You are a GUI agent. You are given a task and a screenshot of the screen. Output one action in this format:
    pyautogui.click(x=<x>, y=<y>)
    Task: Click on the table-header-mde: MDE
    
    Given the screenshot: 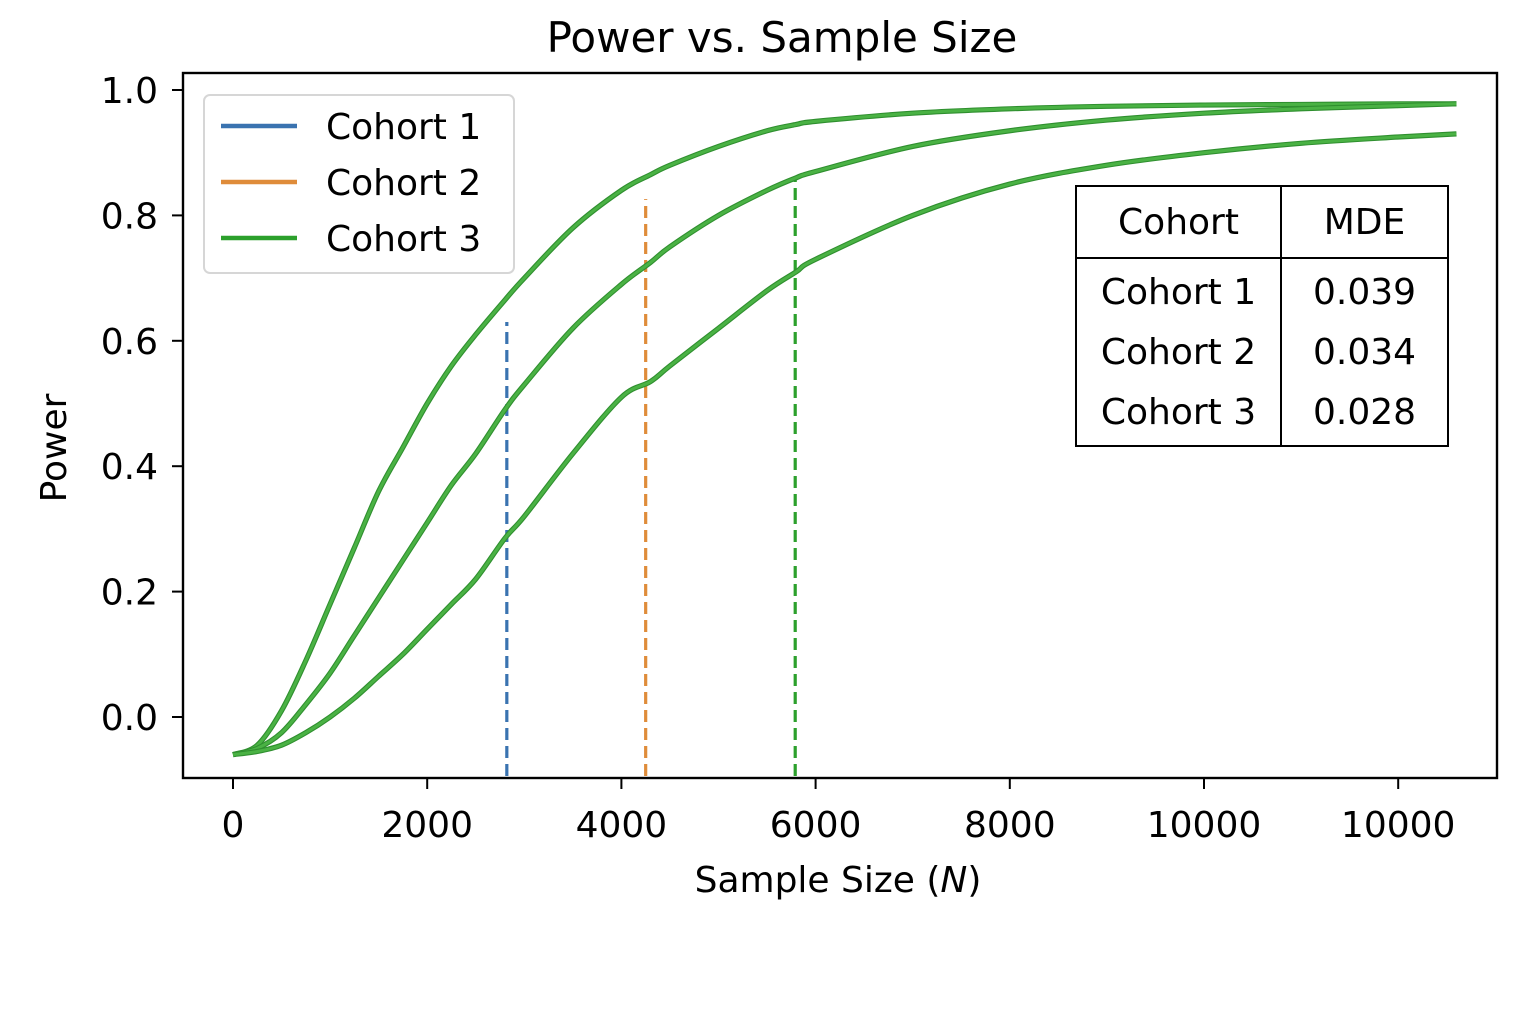 What is the action you would take?
    pyautogui.click(x=1365, y=222)
    